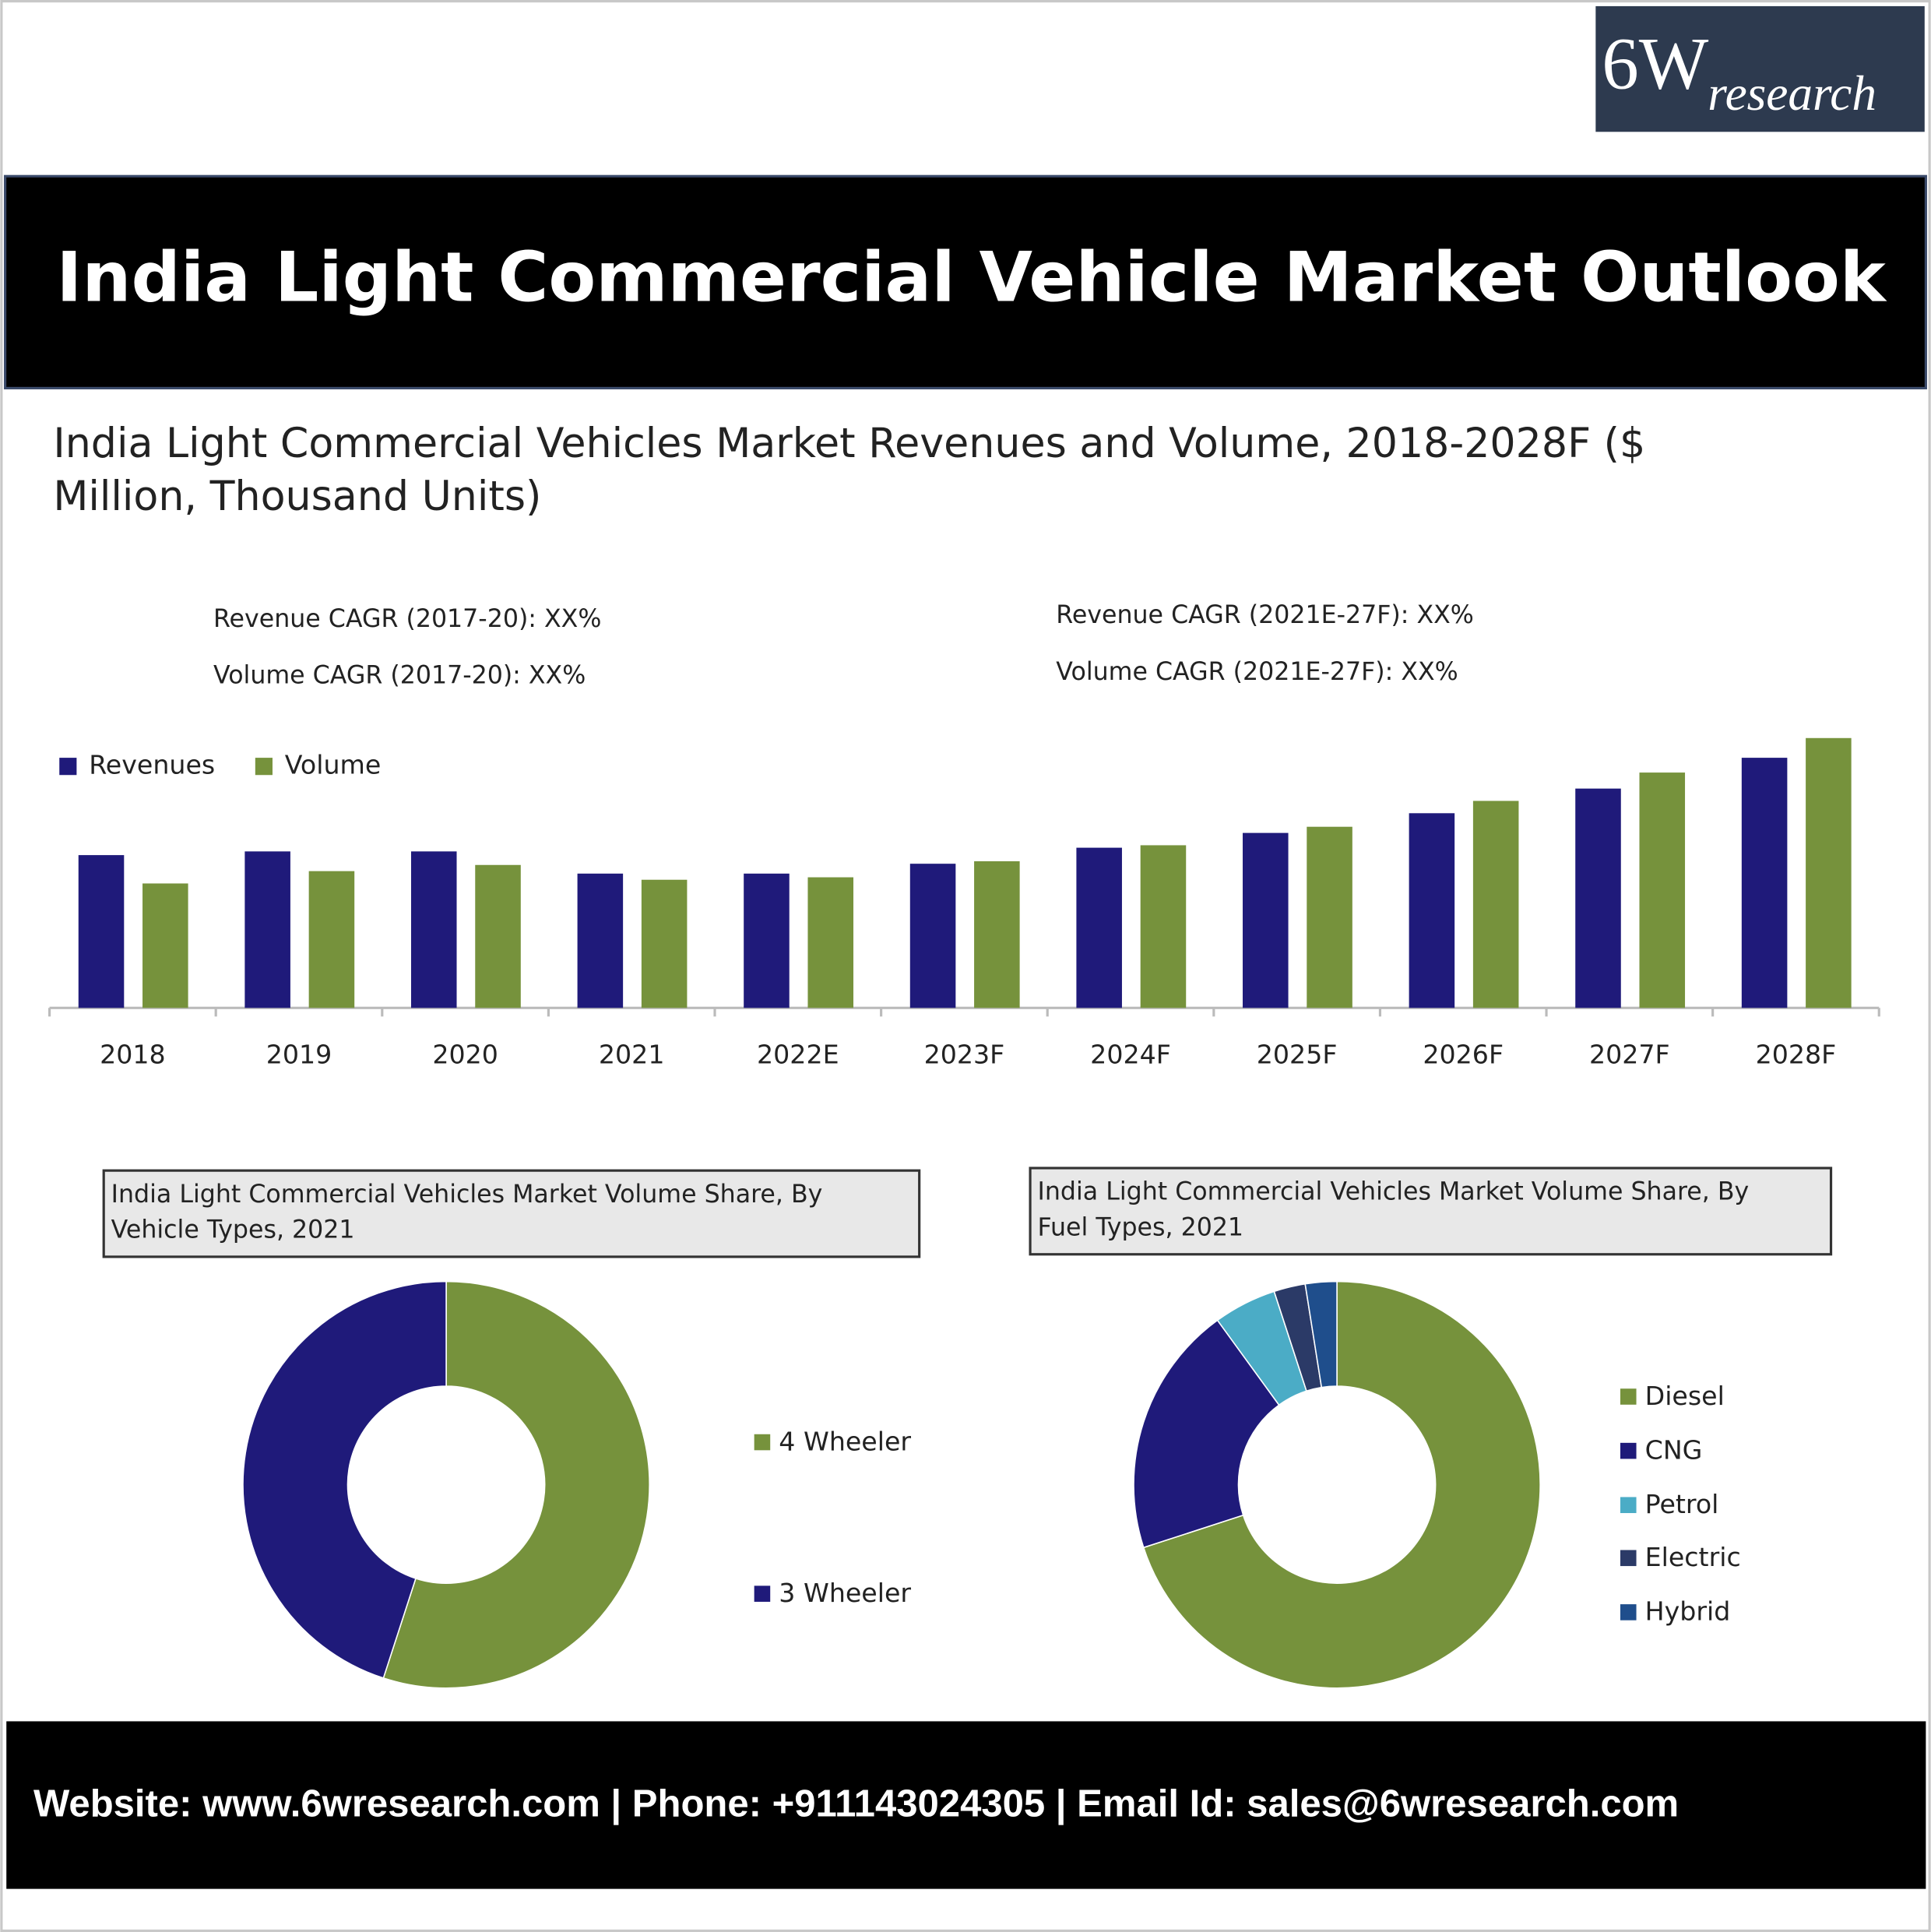 The width and height of the screenshot is (1931, 1932). I want to click on x-tick-label: 2019, so click(299, 1055).